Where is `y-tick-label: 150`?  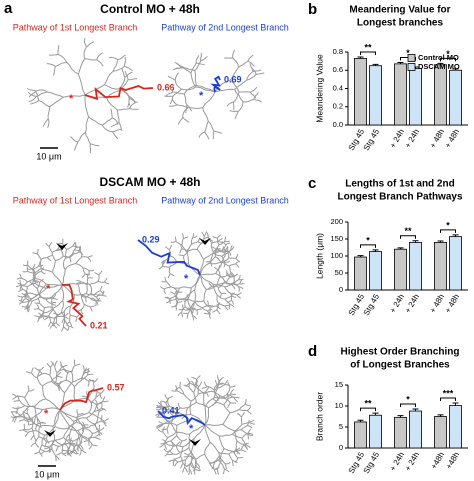 y-tick-label: 150 is located at coordinates (336, 238).